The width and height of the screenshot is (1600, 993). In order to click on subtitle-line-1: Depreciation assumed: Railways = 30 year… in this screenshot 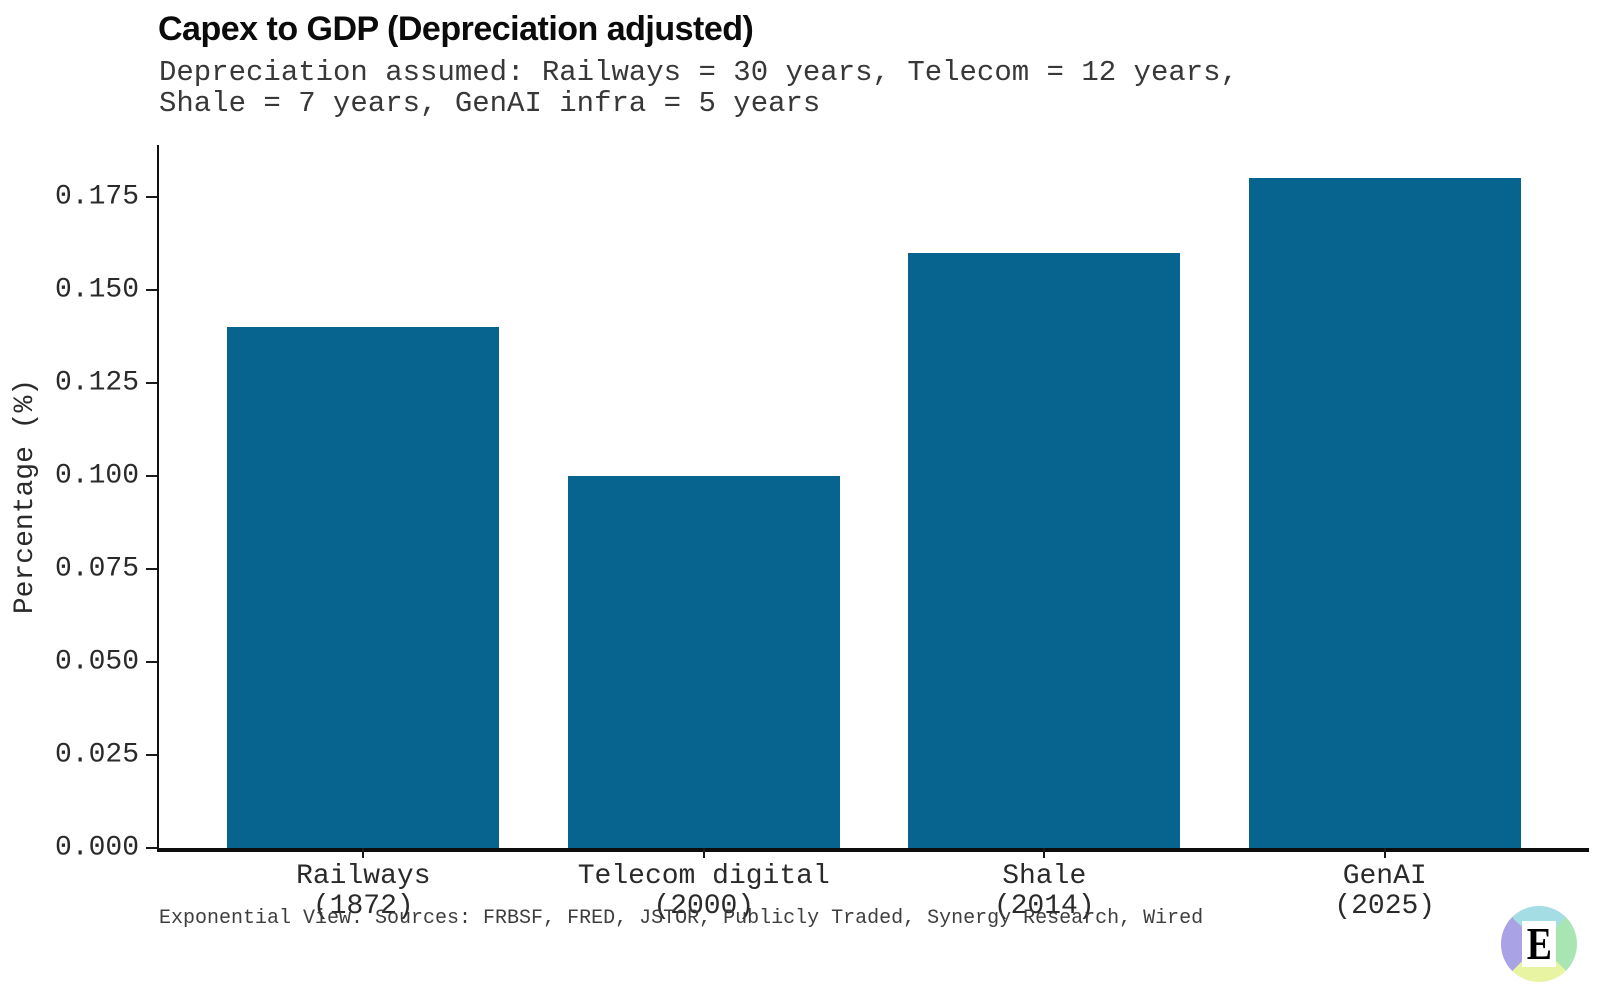, I will do `click(698, 72)`.